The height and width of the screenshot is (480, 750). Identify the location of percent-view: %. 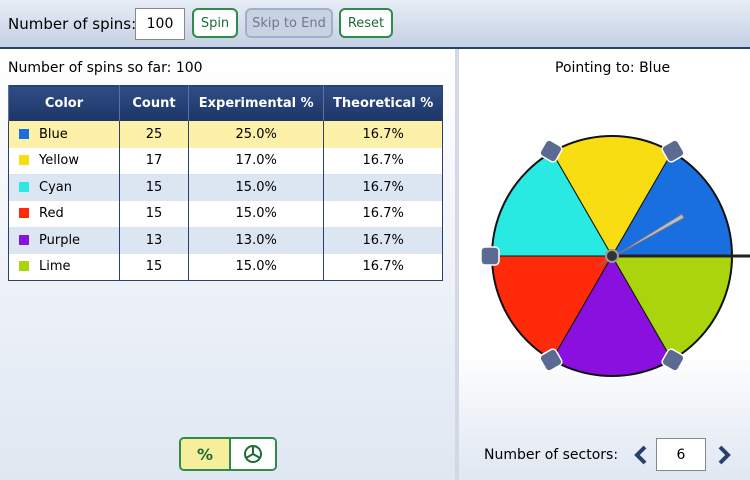
(206, 454).